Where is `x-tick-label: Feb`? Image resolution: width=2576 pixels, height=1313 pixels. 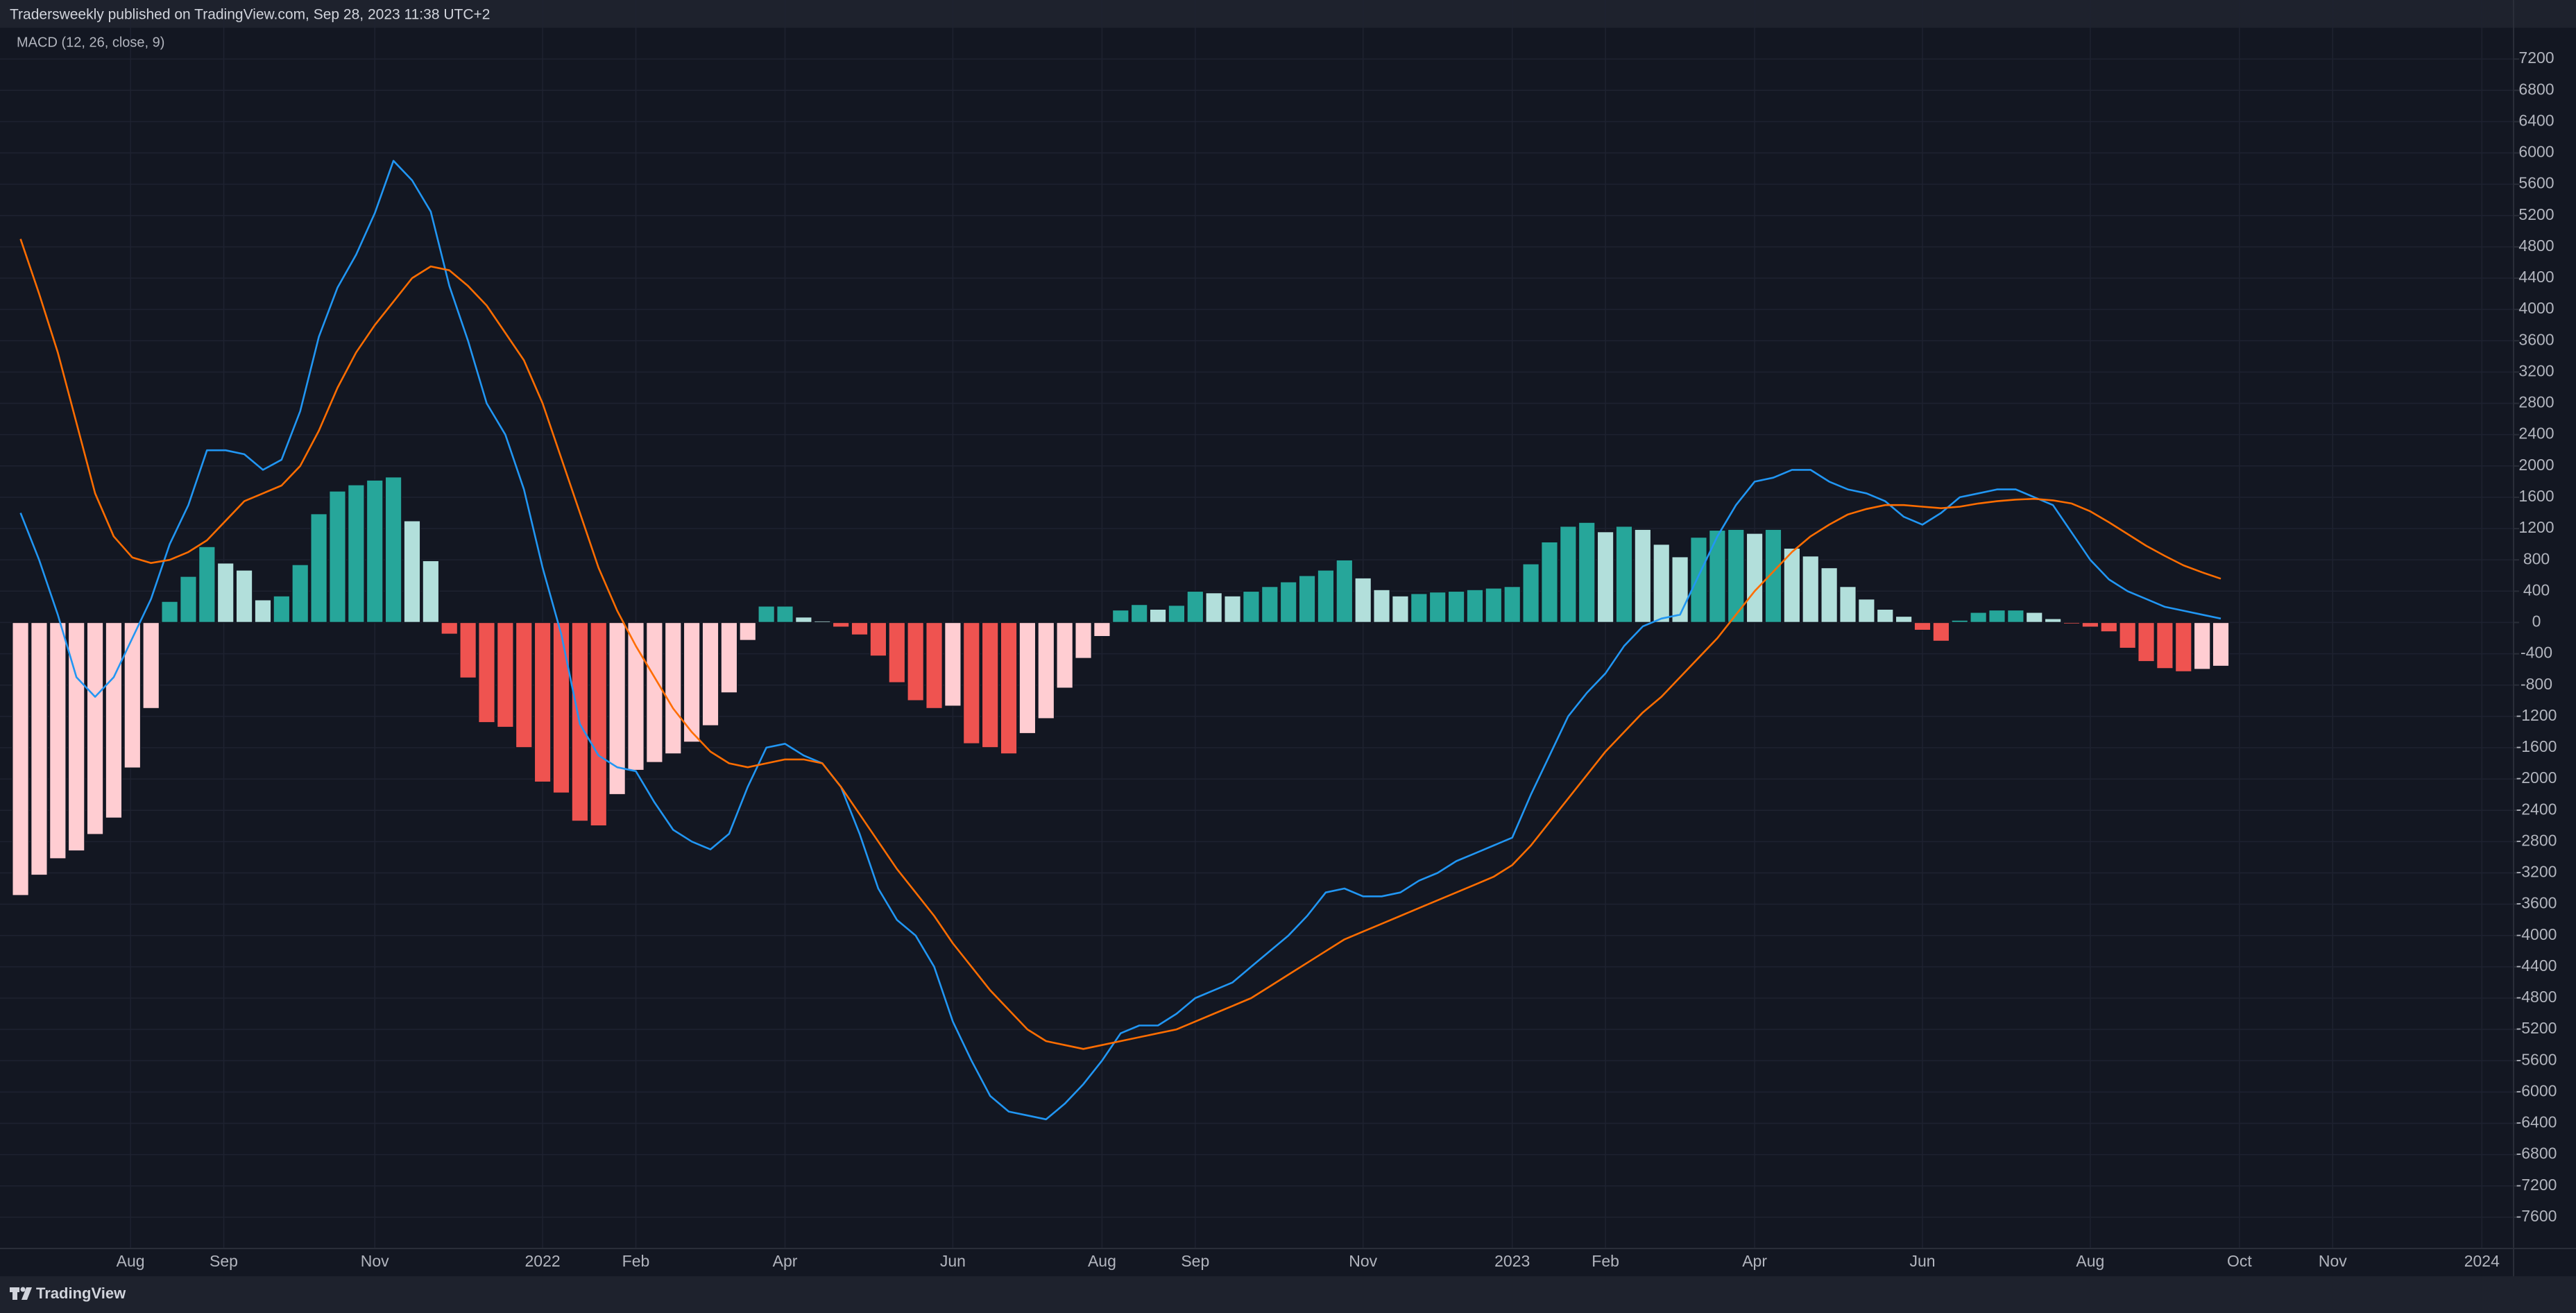 x-tick-label: Feb is located at coordinates (1605, 1261).